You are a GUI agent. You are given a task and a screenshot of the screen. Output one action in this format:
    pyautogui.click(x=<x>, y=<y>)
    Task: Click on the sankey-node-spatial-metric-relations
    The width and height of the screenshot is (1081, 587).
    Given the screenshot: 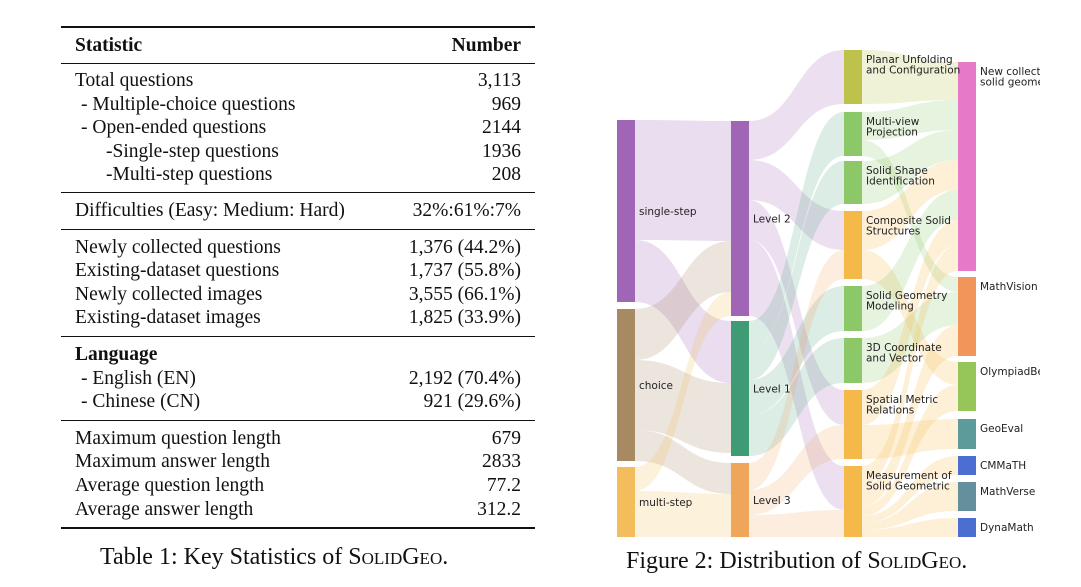 What is the action you would take?
    pyautogui.click(x=853, y=424)
    